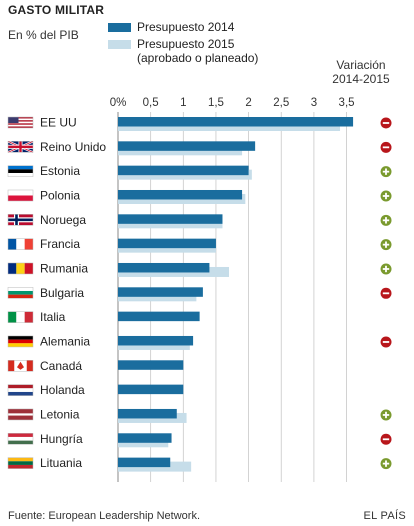 The height and width of the screenshot is (526, 414). What do you see at coordinates (61, 366) in the screenshot?
I see `category-label-10: Canadá` at bounding box center [61, 366].